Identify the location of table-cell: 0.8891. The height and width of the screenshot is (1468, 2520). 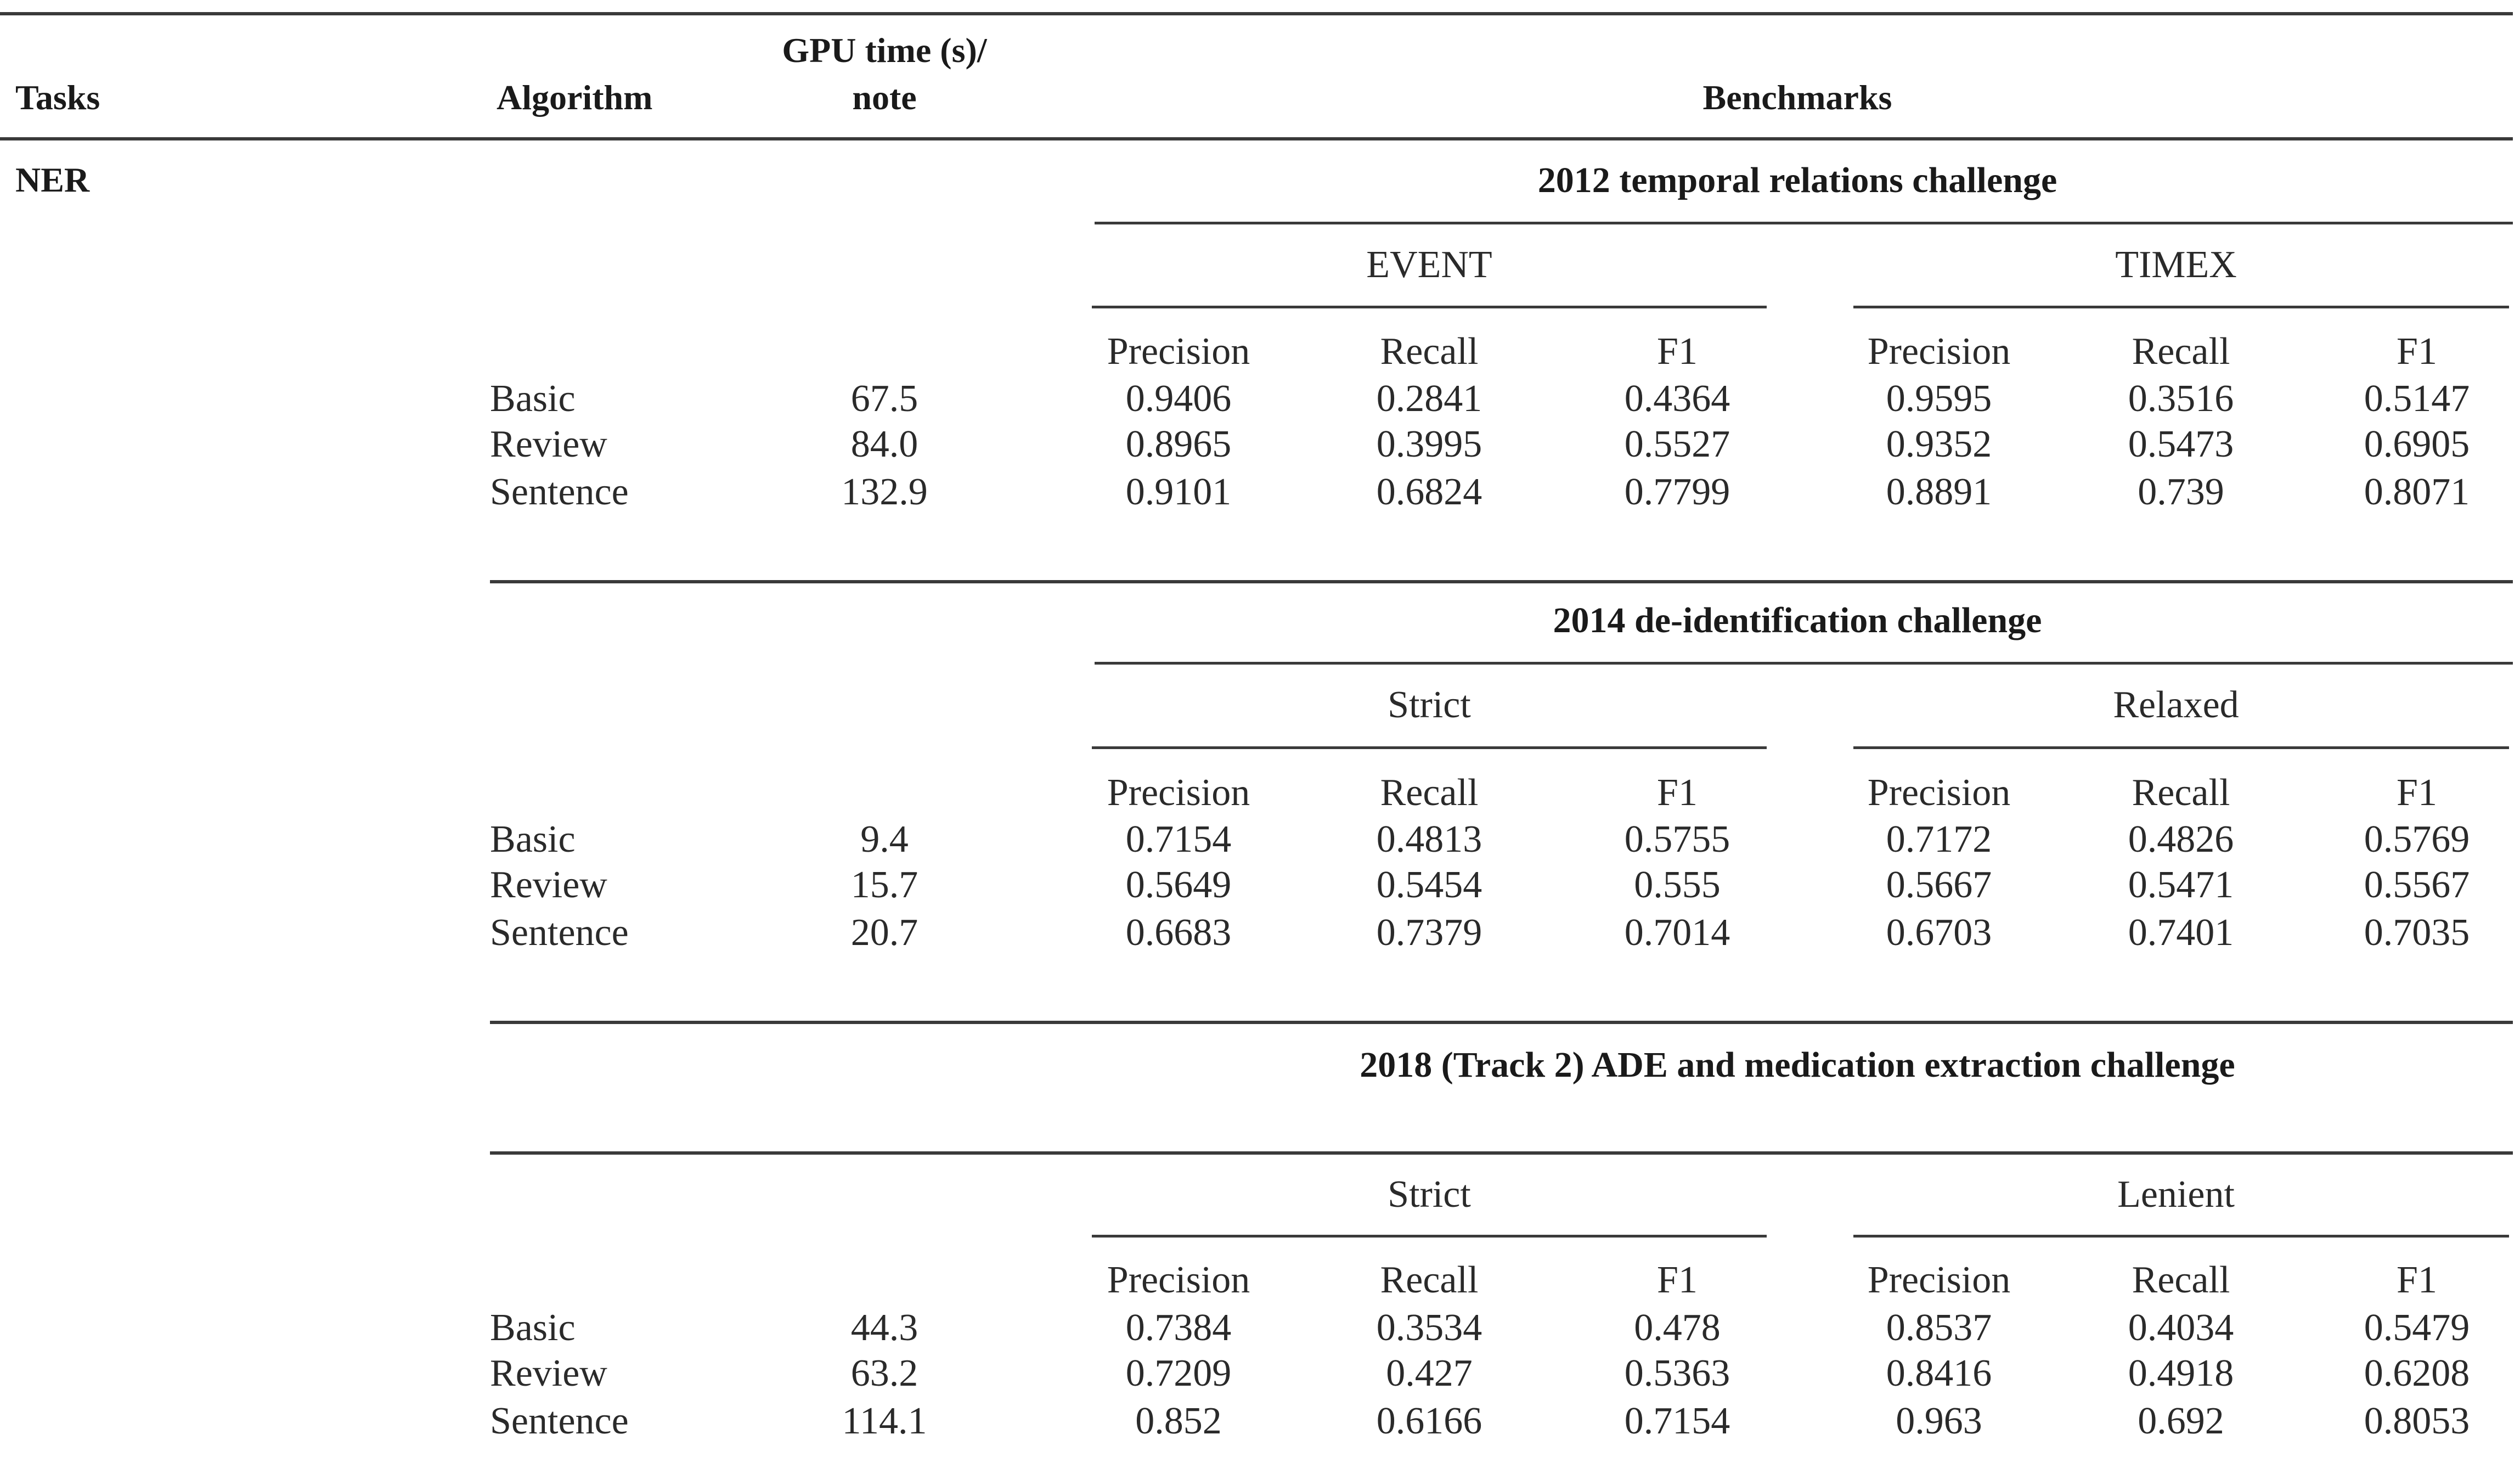
(1939, 492).